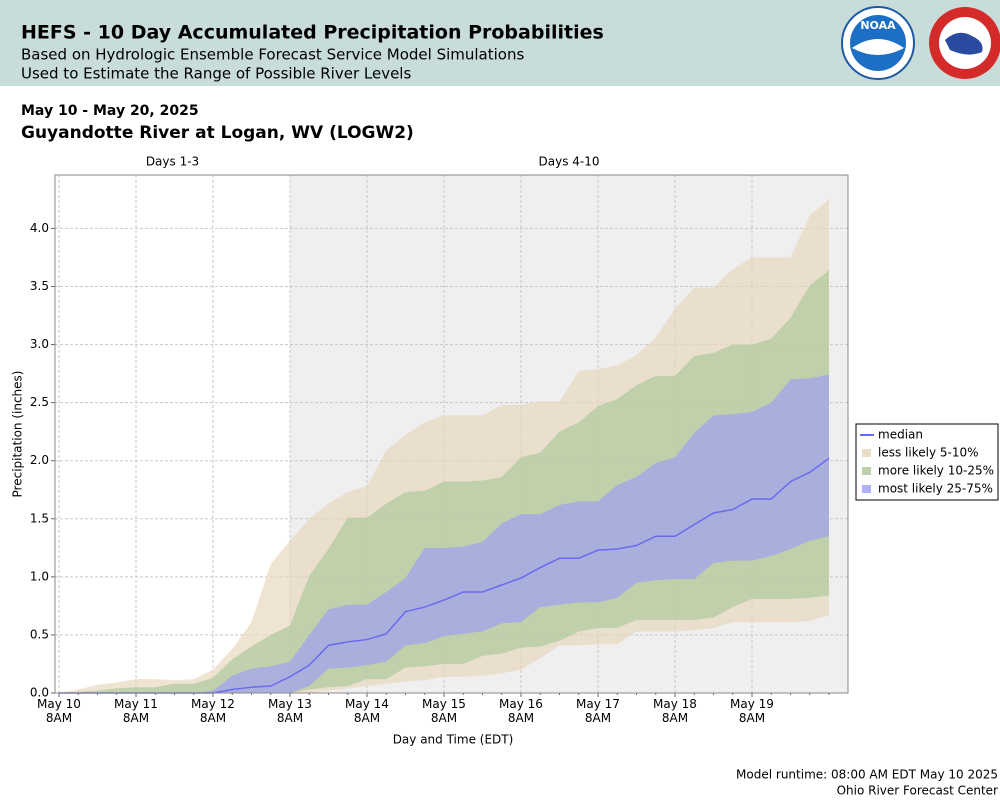  Describe the element at coordinates (217, 133) in the screenshot. I see `chart-subtitle: Guyandotte River at Logan, WV (LOGW2)` at that location.